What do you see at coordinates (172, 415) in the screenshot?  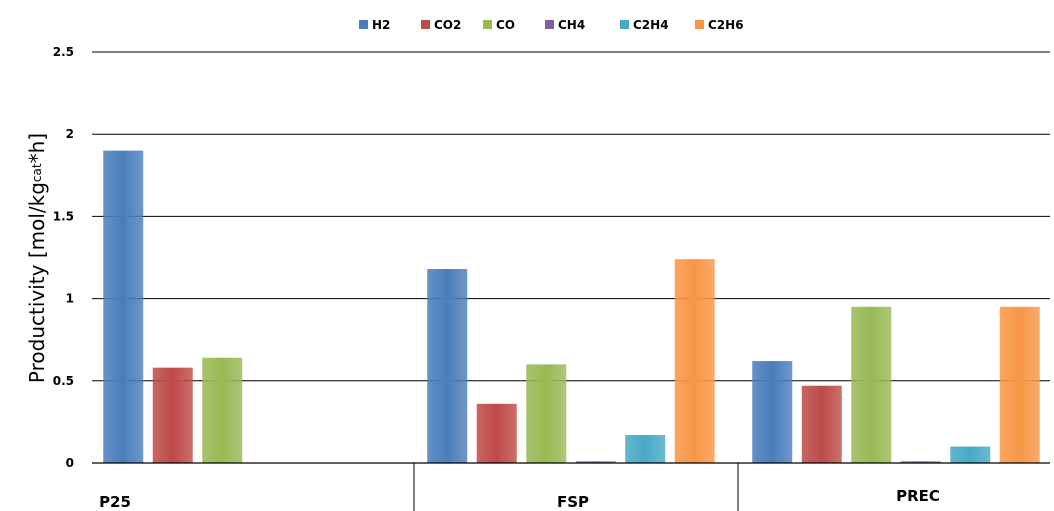 I see `bar-CO2-P25` at bounding box center [172, 415].